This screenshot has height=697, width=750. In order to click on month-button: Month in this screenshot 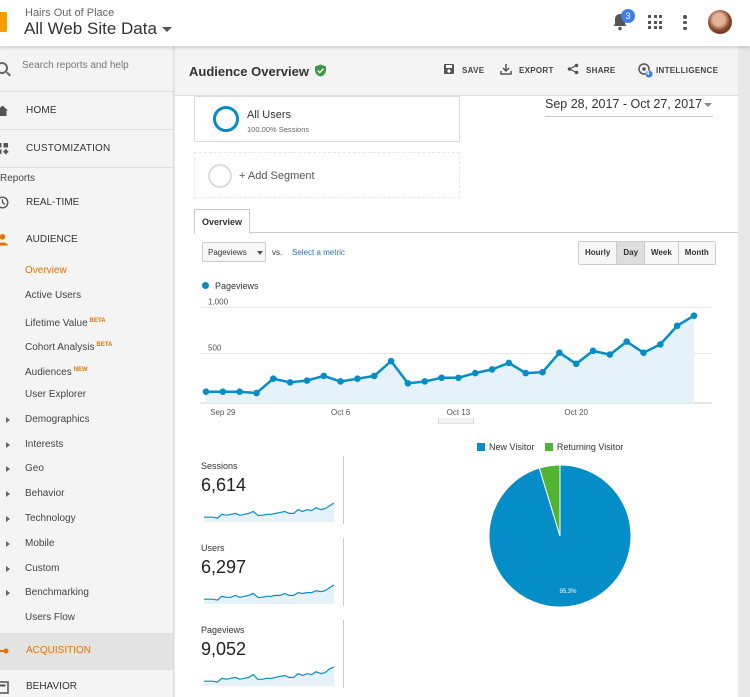, I will do `click(696, 253)`.